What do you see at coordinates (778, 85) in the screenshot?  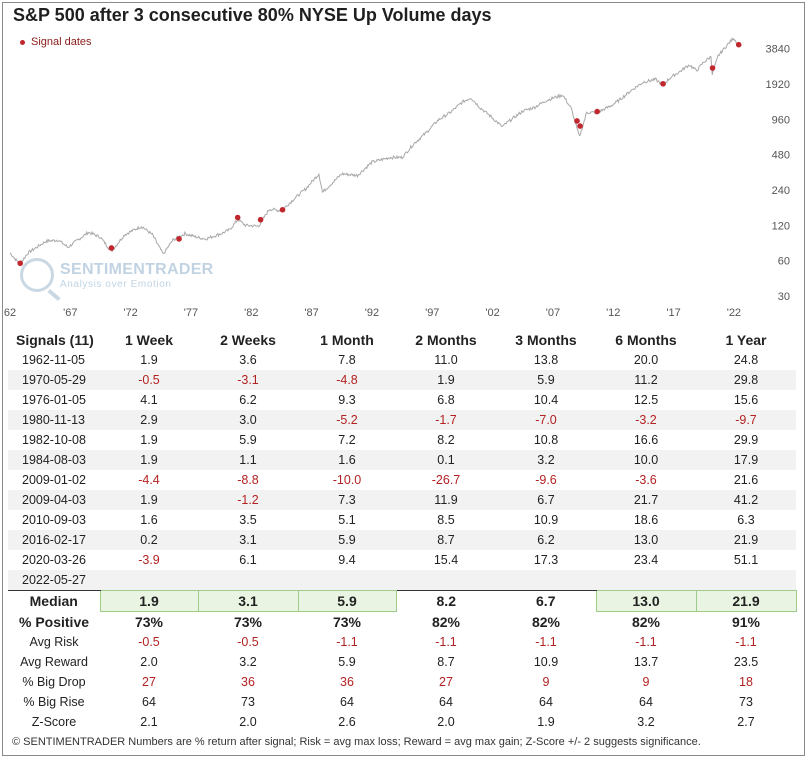 I see `y-tick-label: 1920` at bounding box center [778, 85].